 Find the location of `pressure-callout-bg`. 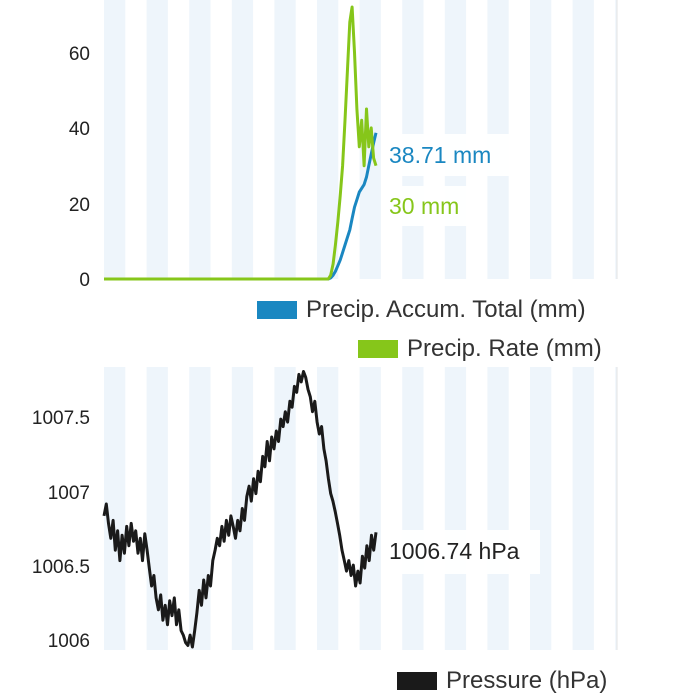

pressure-callout-bg is located at coordinates (461, 552).